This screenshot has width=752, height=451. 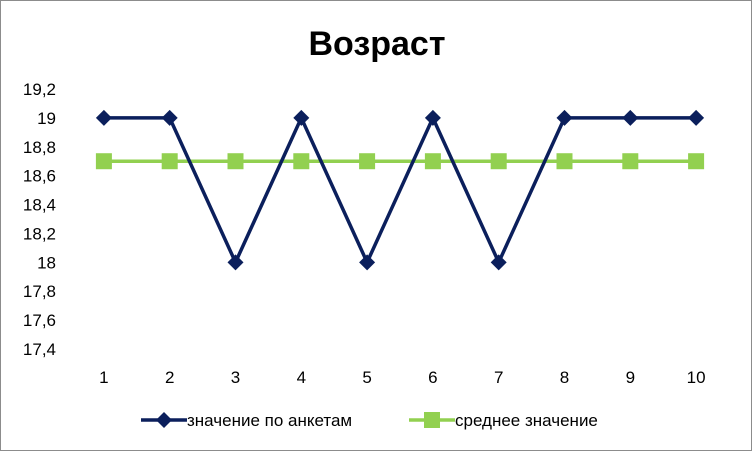 I want to click on y-tick-label: 17,8, so click(x=39, y=291).